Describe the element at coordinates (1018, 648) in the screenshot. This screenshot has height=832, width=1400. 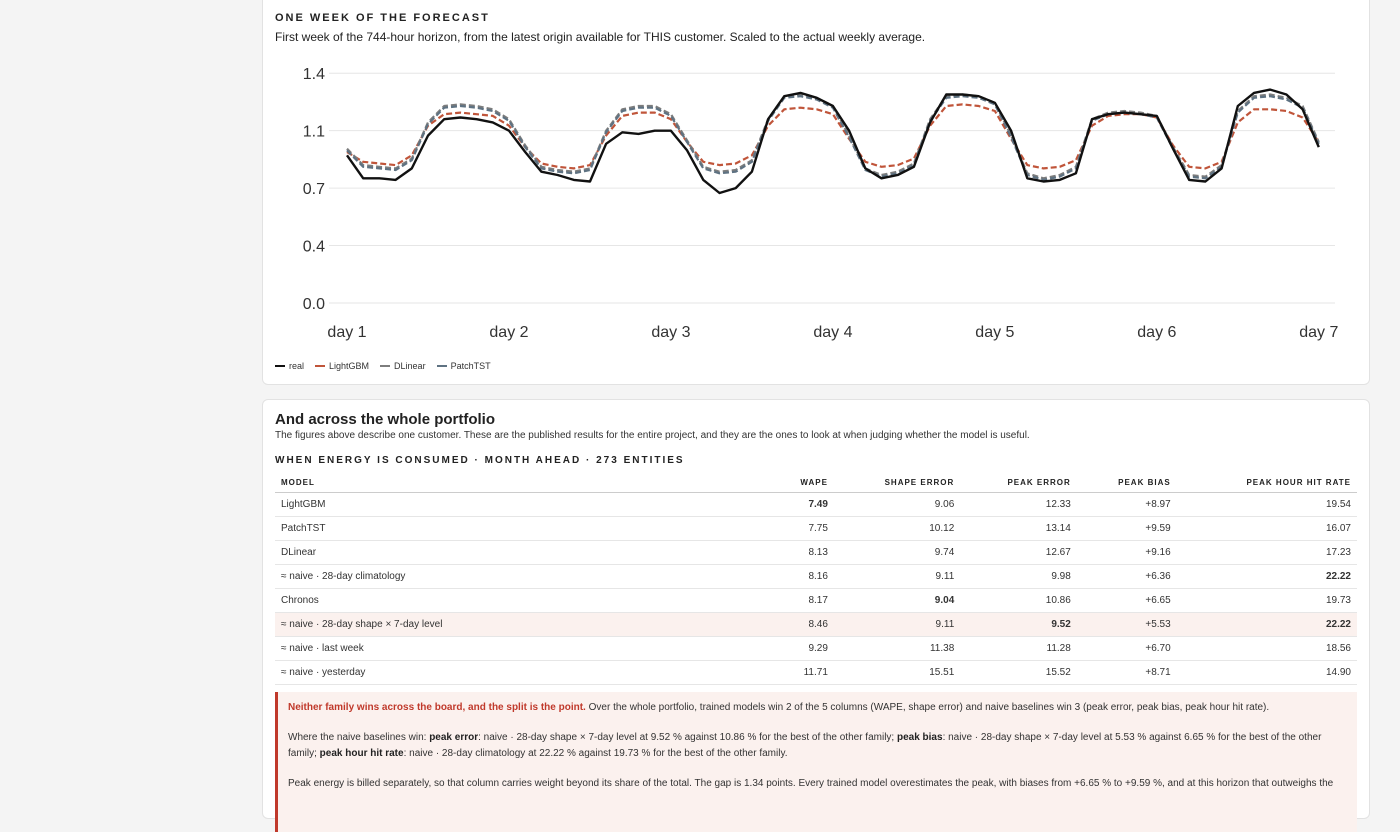
I see `peak-error-cell: 11.28` at that location.